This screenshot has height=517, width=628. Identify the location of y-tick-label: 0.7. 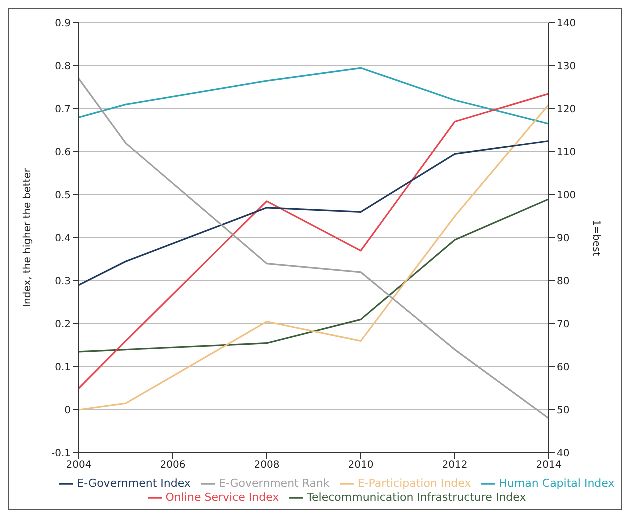
(63, 110).